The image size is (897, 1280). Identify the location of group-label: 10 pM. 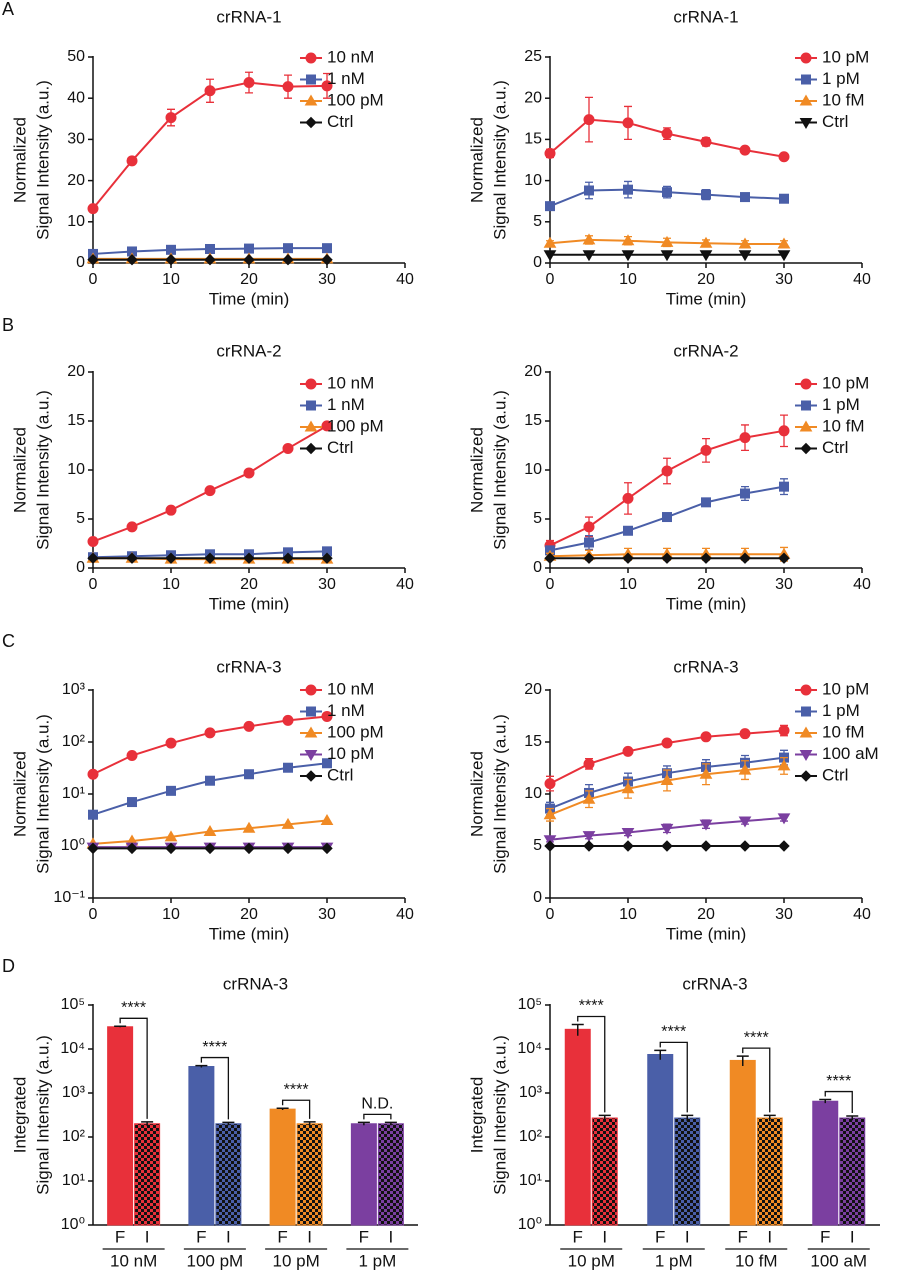
(591, 1260).